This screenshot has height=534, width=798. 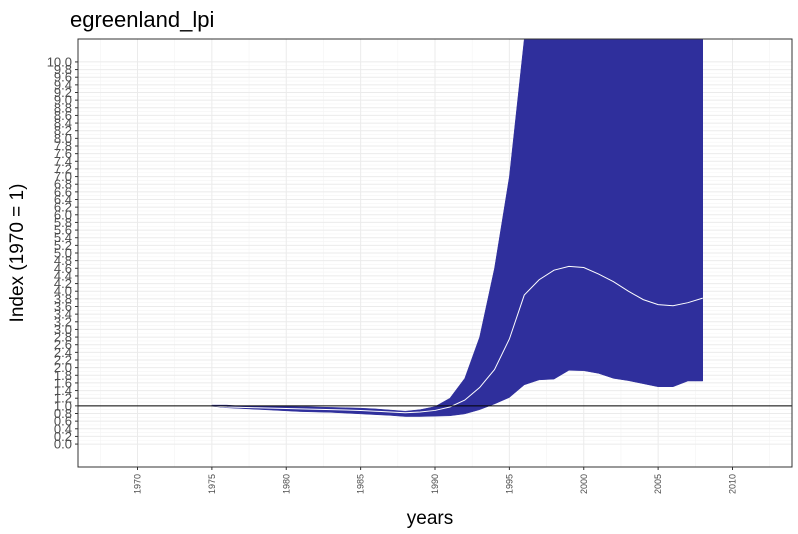 I want to click on y-tick-label: 3.2, so click(x=63, y=321).